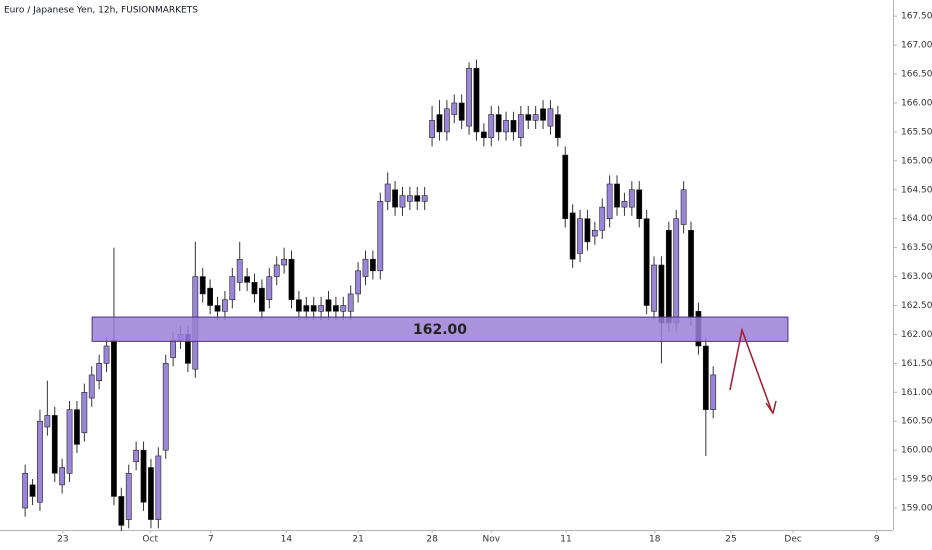  I want to click on y-tick-label: 160.000, so click(916, 451).